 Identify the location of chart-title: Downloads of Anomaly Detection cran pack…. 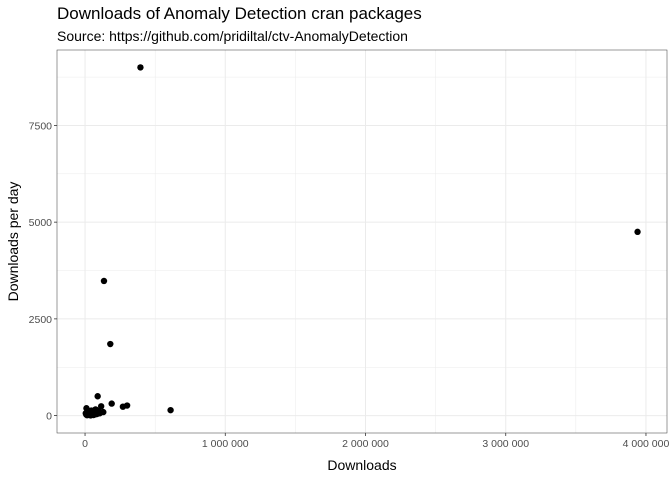
(239, 13).